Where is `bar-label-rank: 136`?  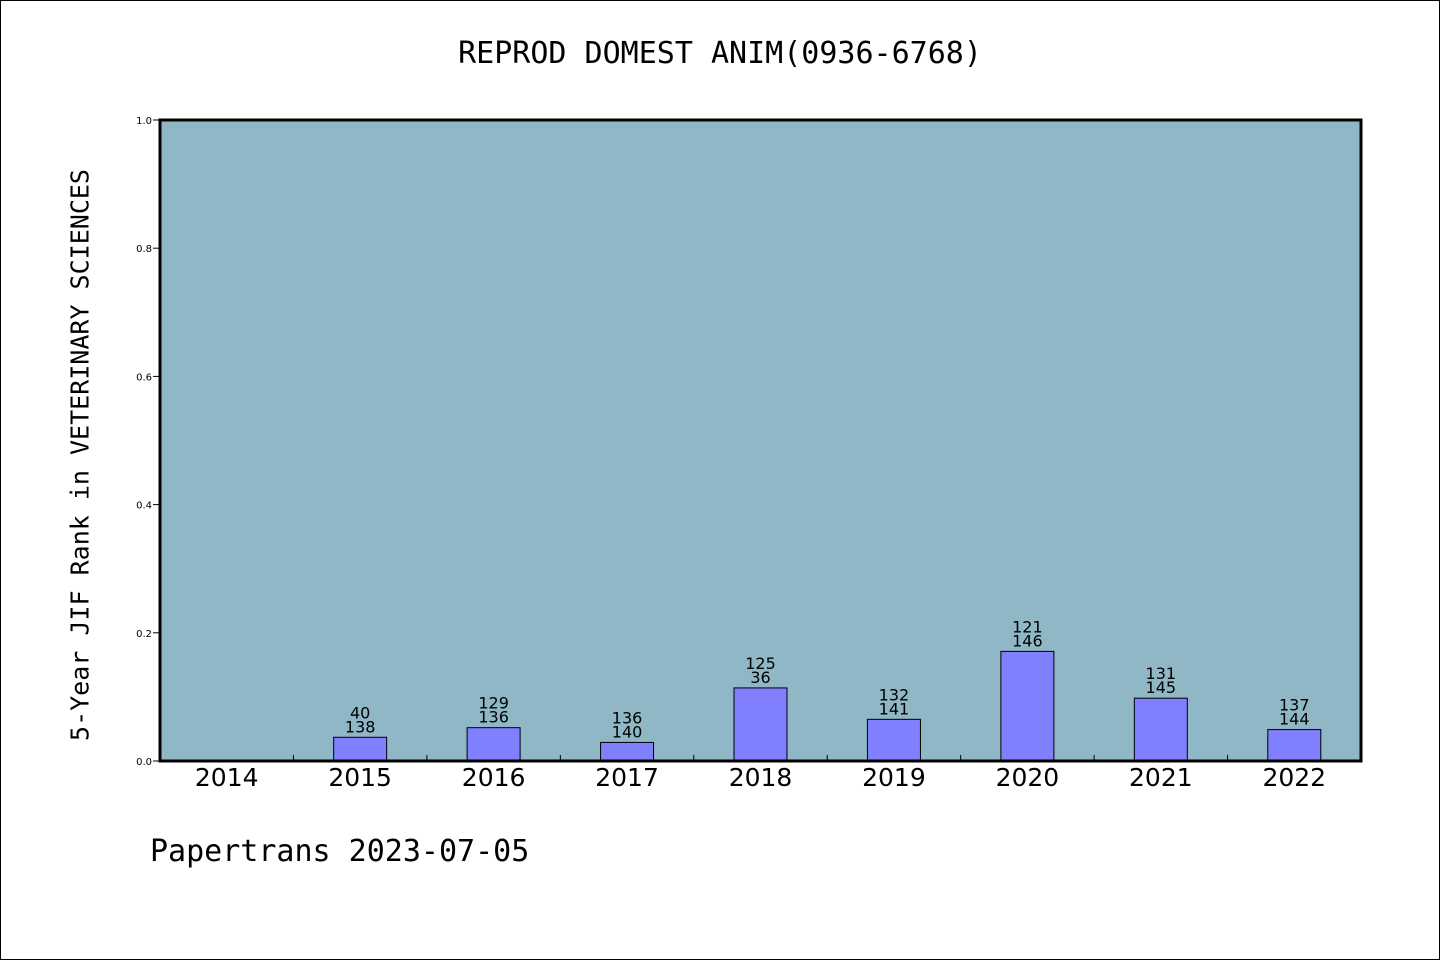 bar-label-rank: 136 is located at coordinates (627, 717).